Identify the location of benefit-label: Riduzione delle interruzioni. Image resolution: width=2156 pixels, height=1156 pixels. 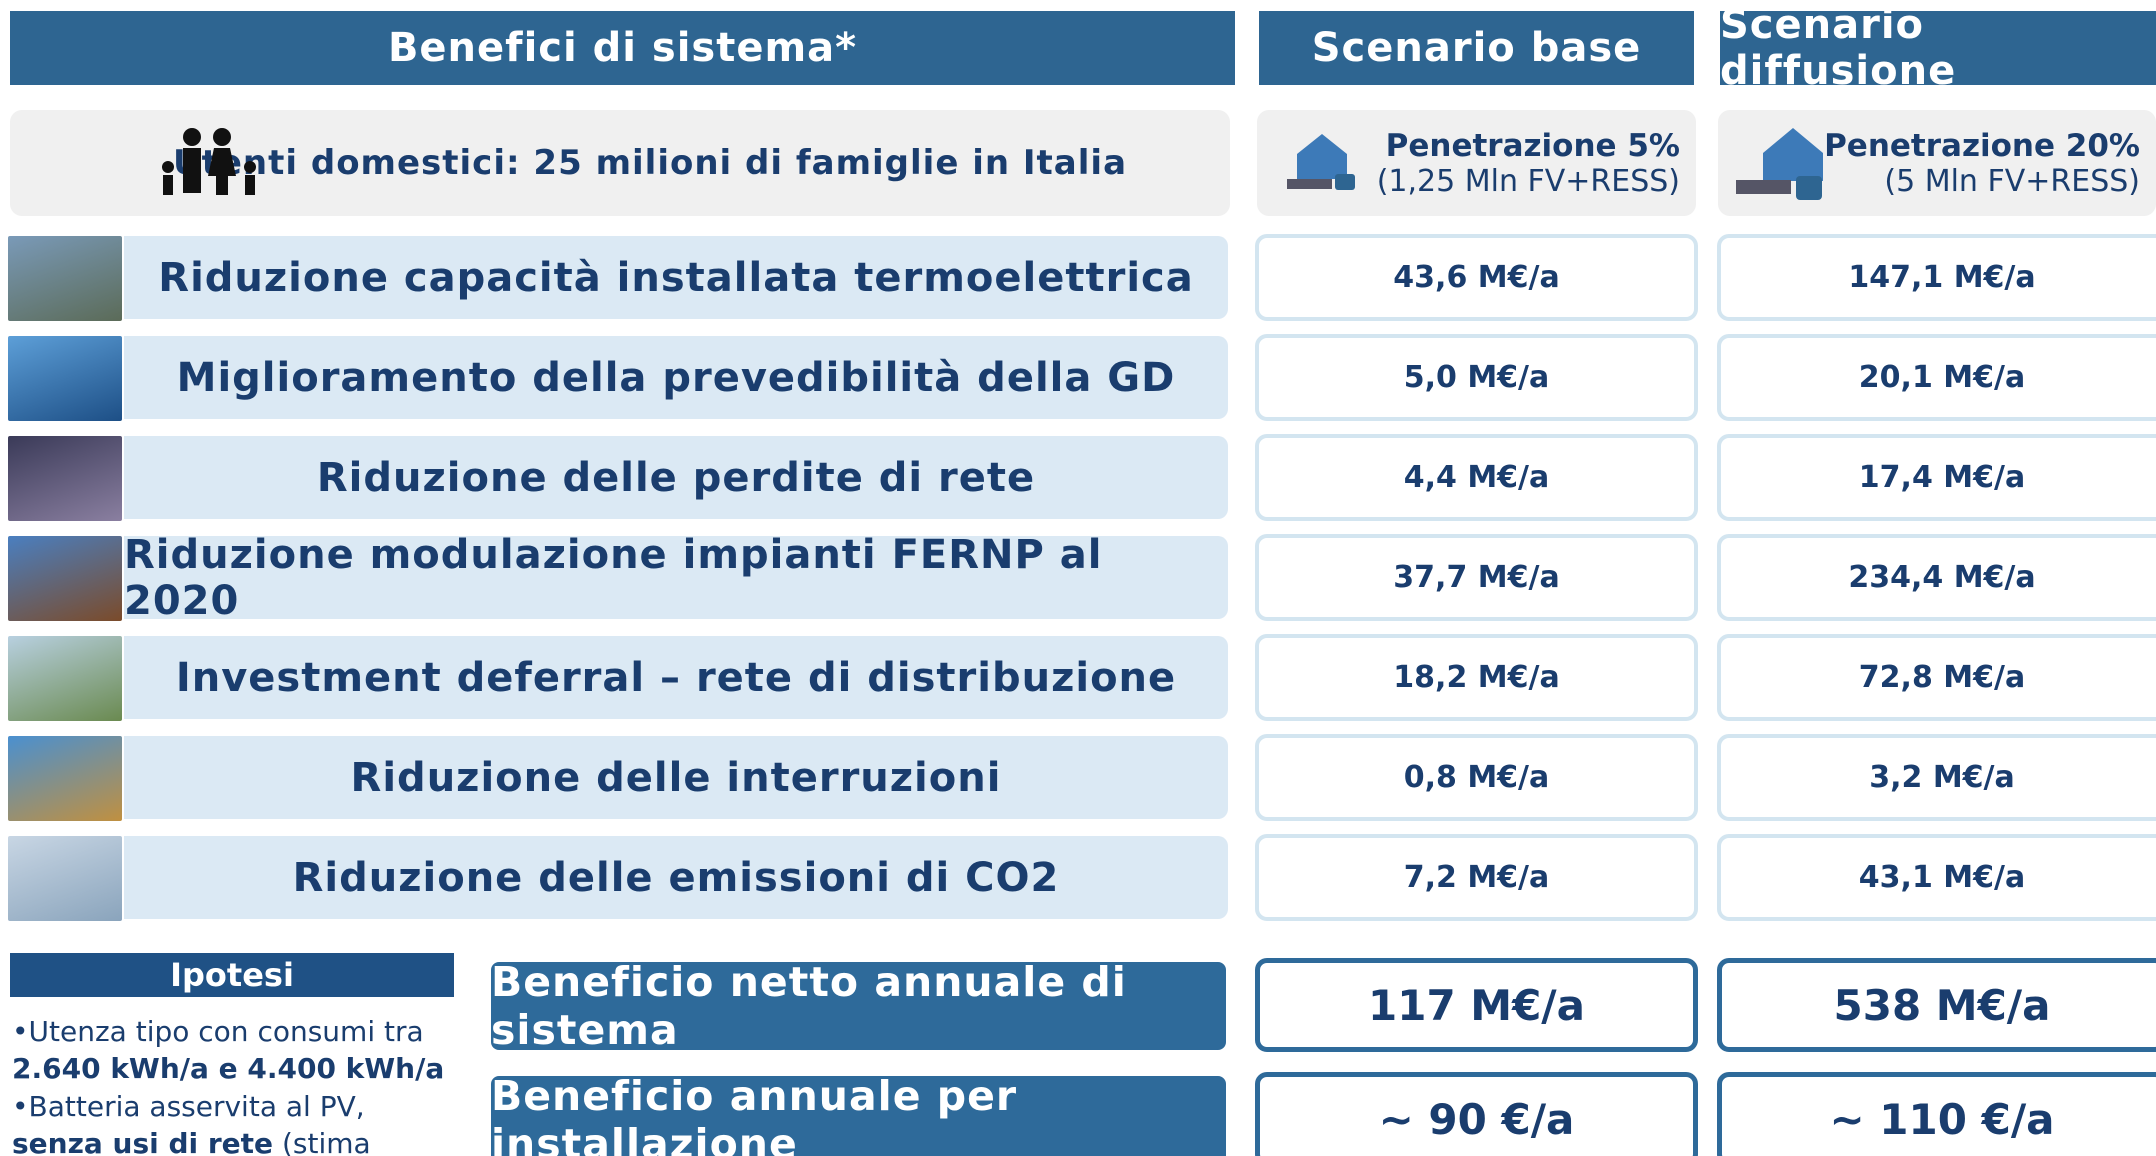
(676, 777).